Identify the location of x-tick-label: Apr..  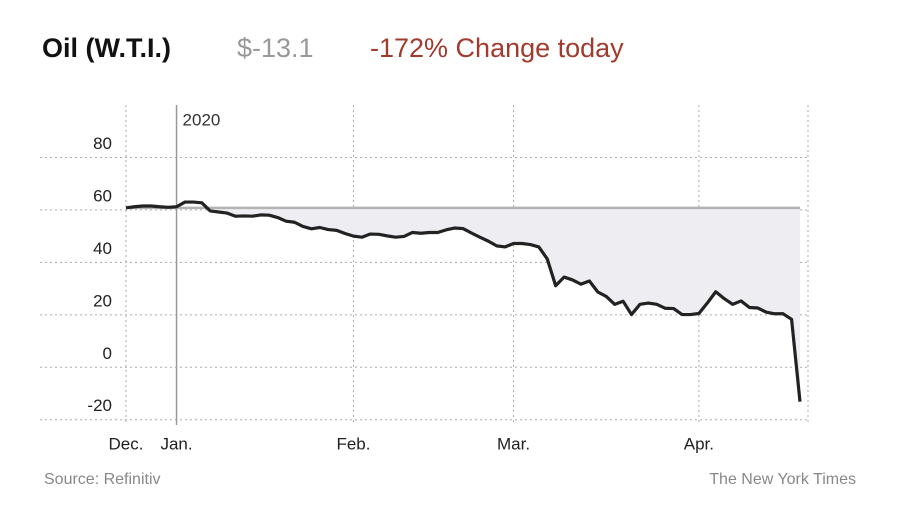
(699, 443).